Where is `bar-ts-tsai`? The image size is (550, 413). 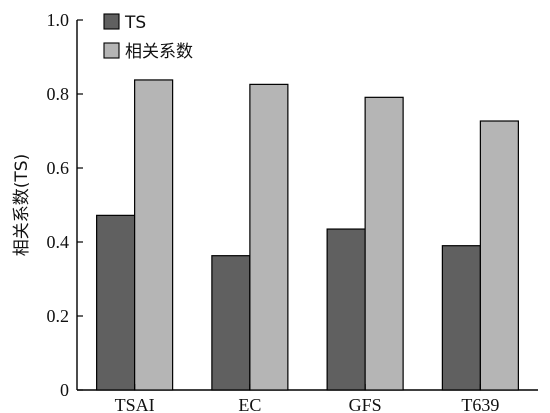 bar-ts-tsai is located at coordinates (116, 302).